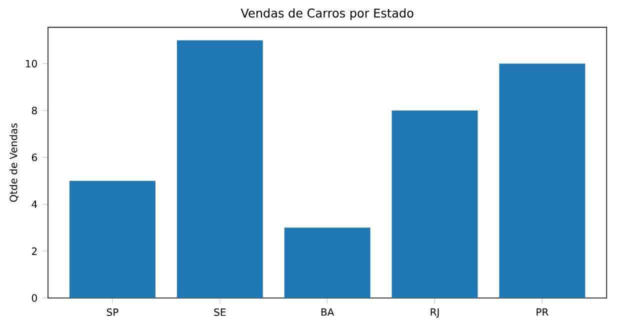  I want to click on x-tick-label: SP, so click(112, 312).